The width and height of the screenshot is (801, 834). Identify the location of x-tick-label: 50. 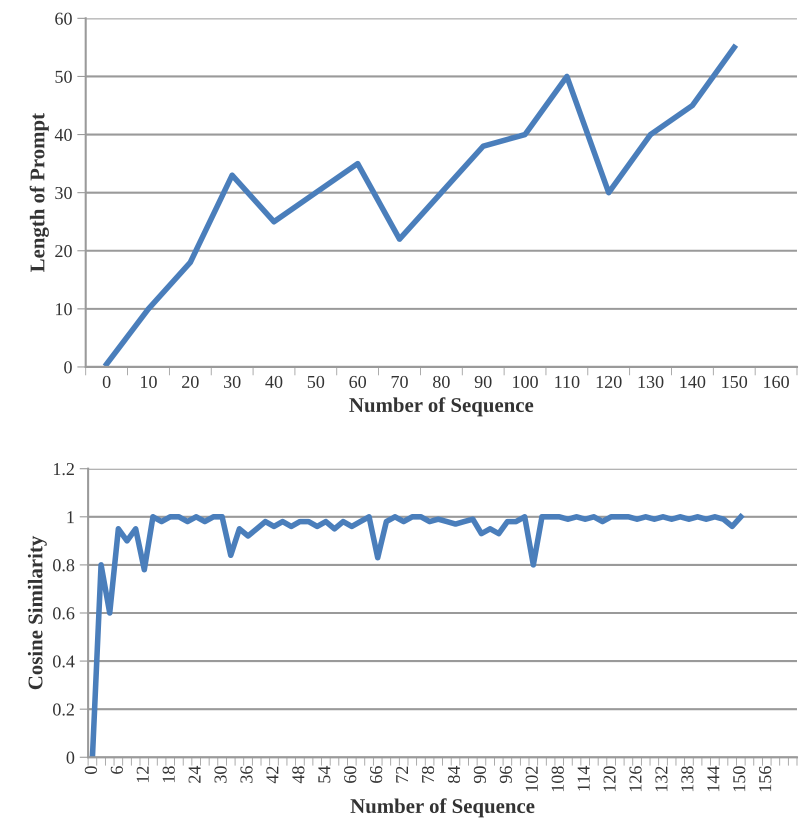
(316, 382).